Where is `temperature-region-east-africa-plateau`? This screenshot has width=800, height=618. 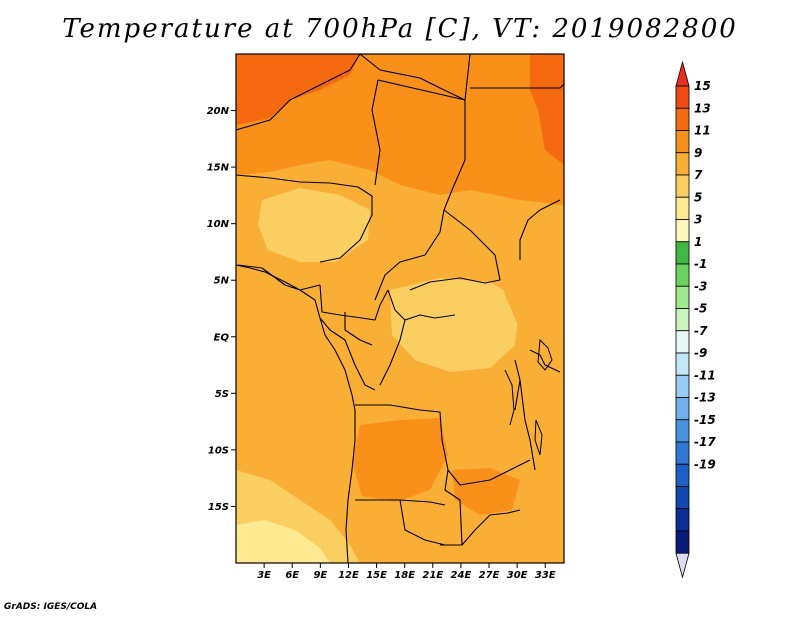
temperature-region-east-africa-plateau is located at coordinates (527, 290).